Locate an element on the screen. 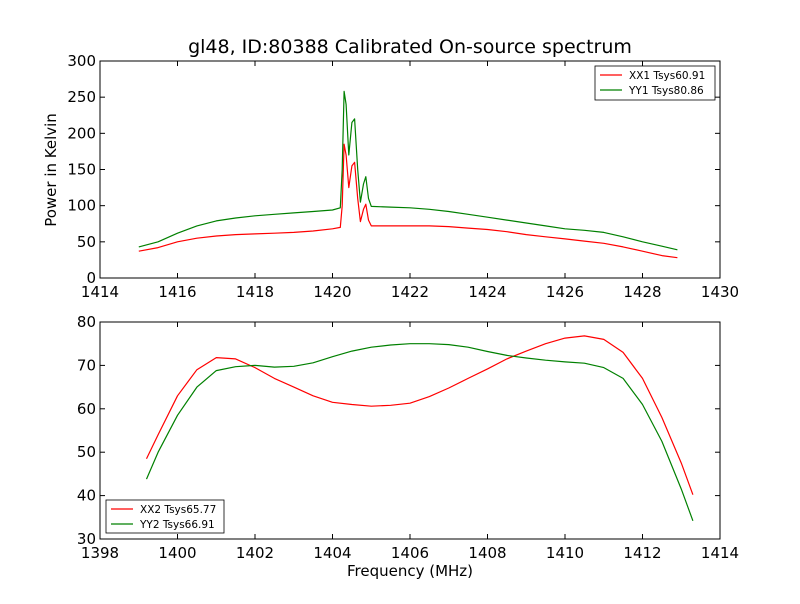 The width and height of the screenshot is (800, 604). bottom-legend: XX2 Tsys65.77 YY2 Tsys66.91 is located at coordinates (165, 516).